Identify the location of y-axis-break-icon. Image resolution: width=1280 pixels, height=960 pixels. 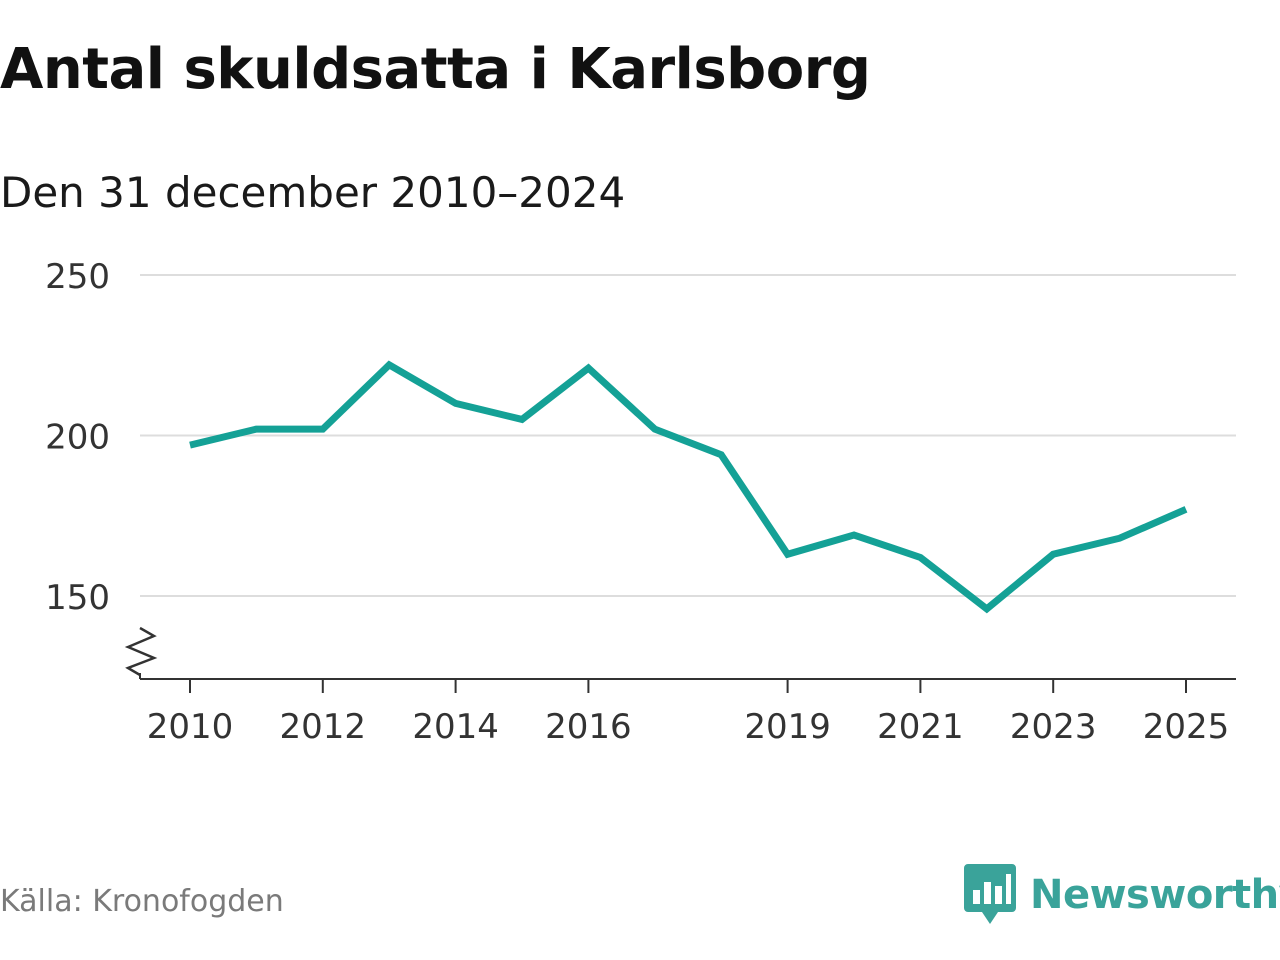
(141, 651).